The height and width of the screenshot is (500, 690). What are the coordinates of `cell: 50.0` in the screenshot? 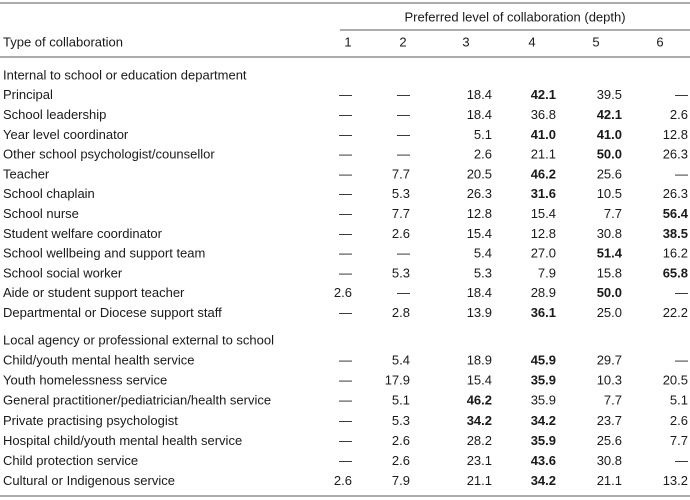 It's located at (609, 154).